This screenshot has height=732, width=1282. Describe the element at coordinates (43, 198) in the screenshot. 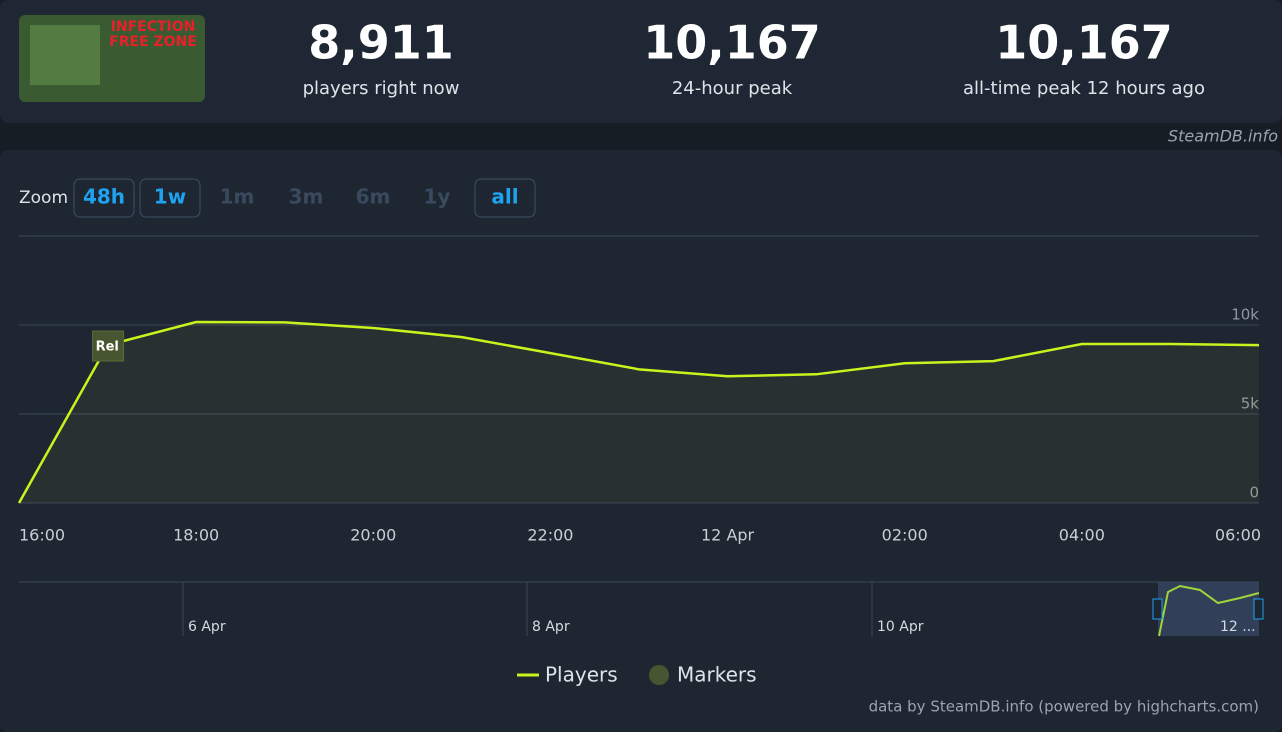

I see `zoom-label: Zoom` at that location.